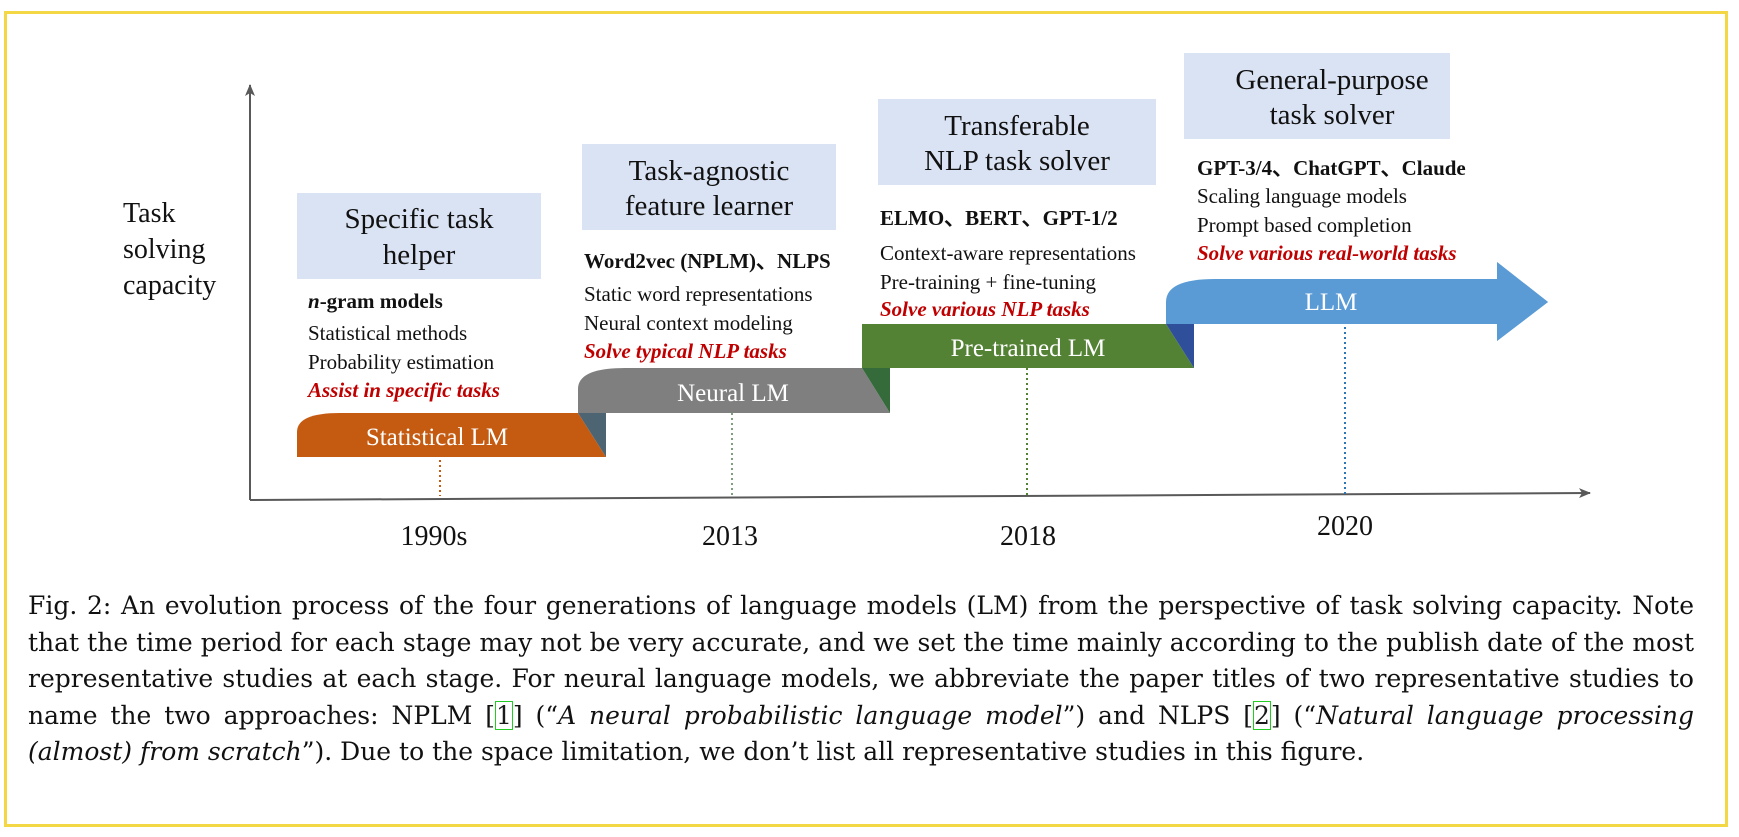 Image resolution: width=1739 pixels, height=837 pixels. I want to click on feature-line-1: Scaling language models, so click(1302, 196).